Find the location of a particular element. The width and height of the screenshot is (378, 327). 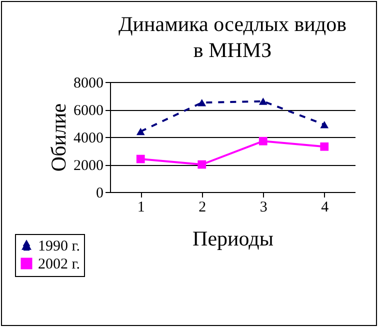

y-tick-label: 0 is located at coordinates (100, 194).